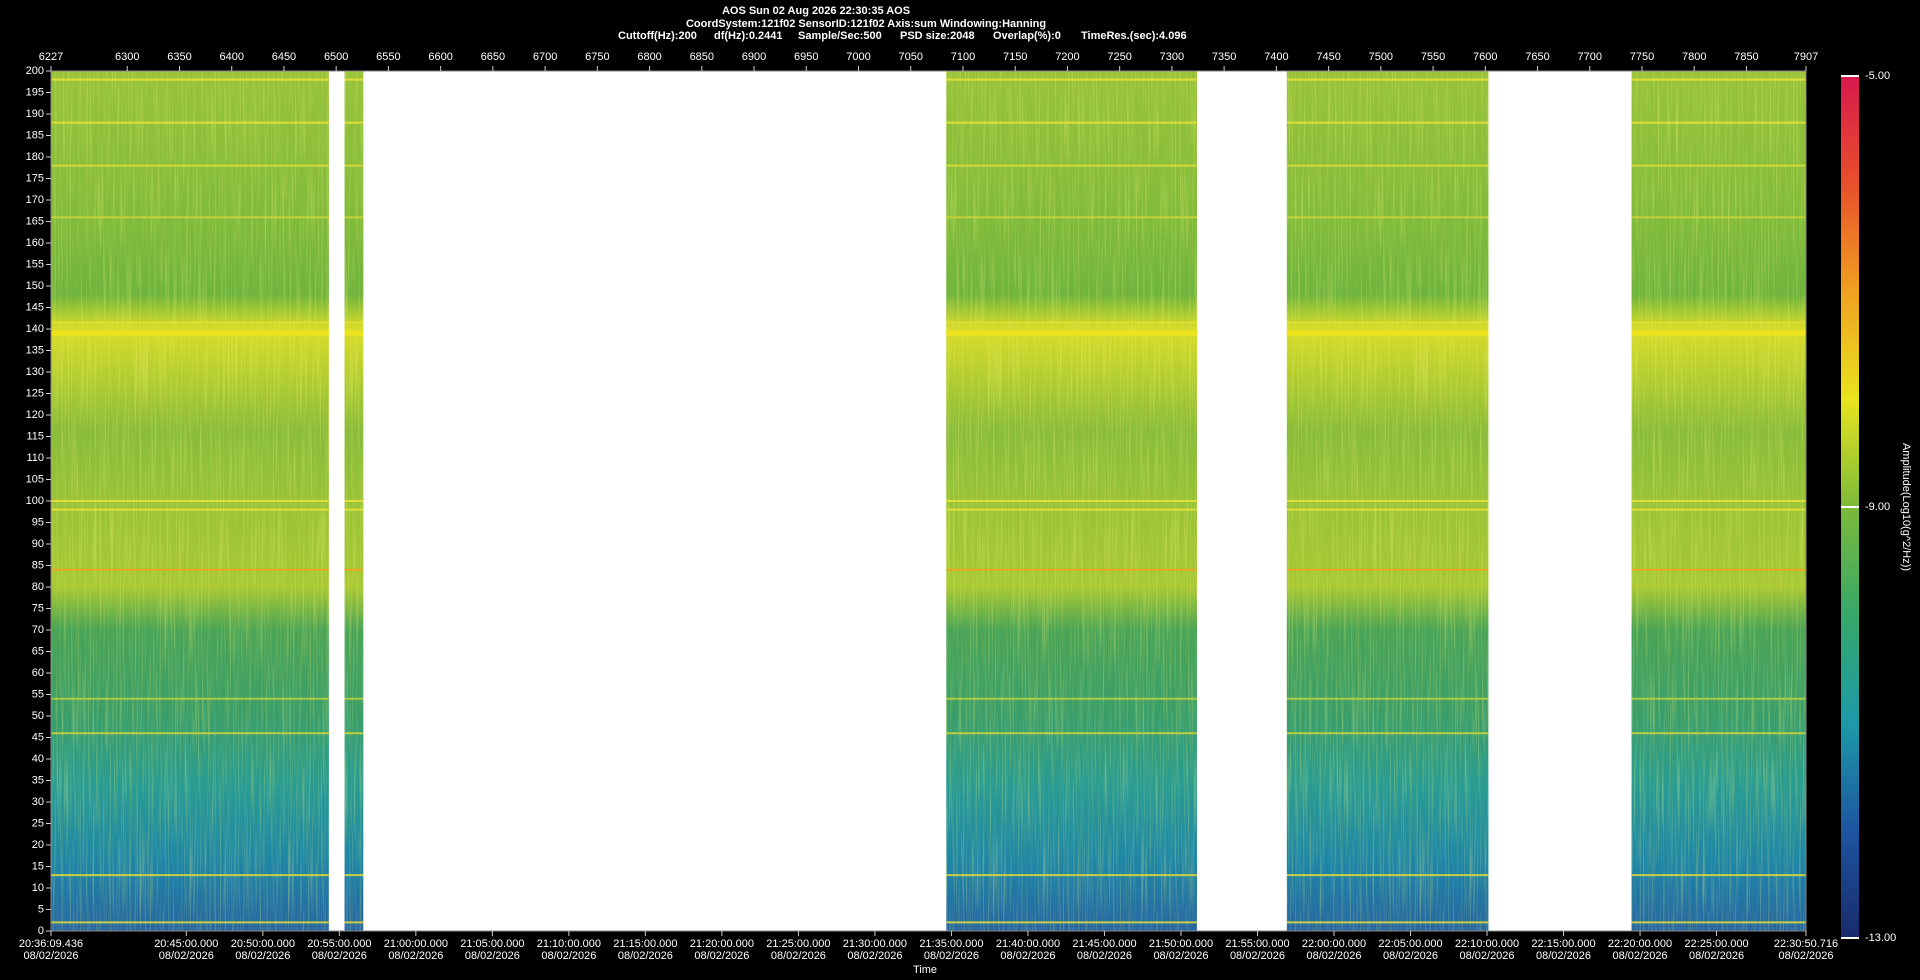  I want to click on y-tick-label: 70, so click(38, 630).